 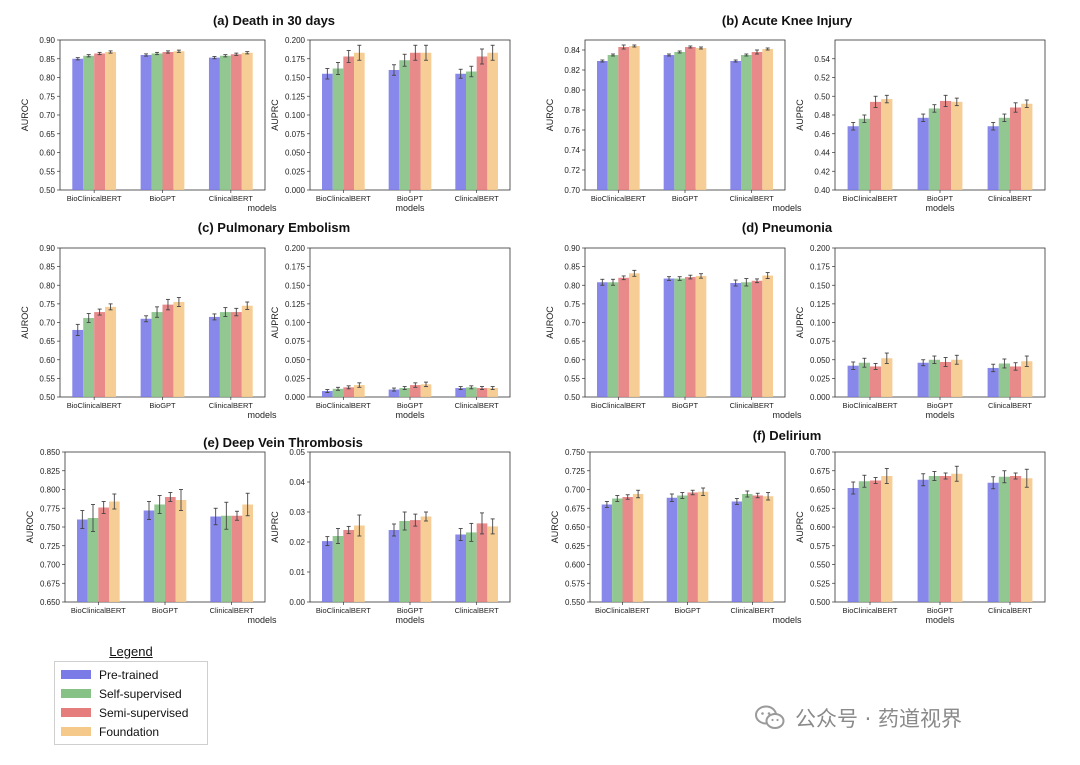 I want to click on y-tick-label: 0.02, so click(x=297, y=542).